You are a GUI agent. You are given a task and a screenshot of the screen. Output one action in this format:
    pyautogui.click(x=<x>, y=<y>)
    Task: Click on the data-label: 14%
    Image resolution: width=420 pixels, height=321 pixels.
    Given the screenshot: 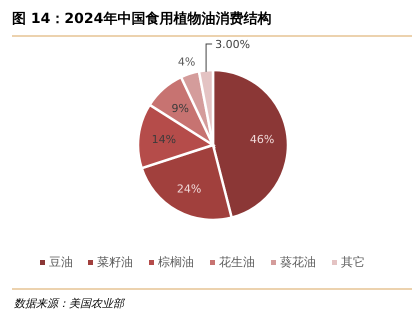 What is the action you would take?
    pyautogui.click(x=164, y=139)
    